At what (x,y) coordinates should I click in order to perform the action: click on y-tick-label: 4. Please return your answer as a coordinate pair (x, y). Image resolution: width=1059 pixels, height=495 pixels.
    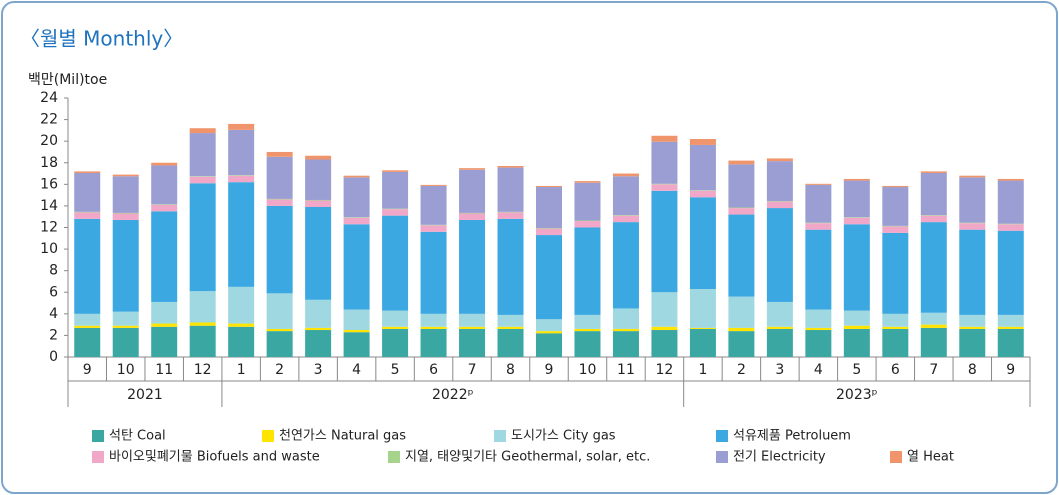
    Looking at the image, I should click on (53, 314).